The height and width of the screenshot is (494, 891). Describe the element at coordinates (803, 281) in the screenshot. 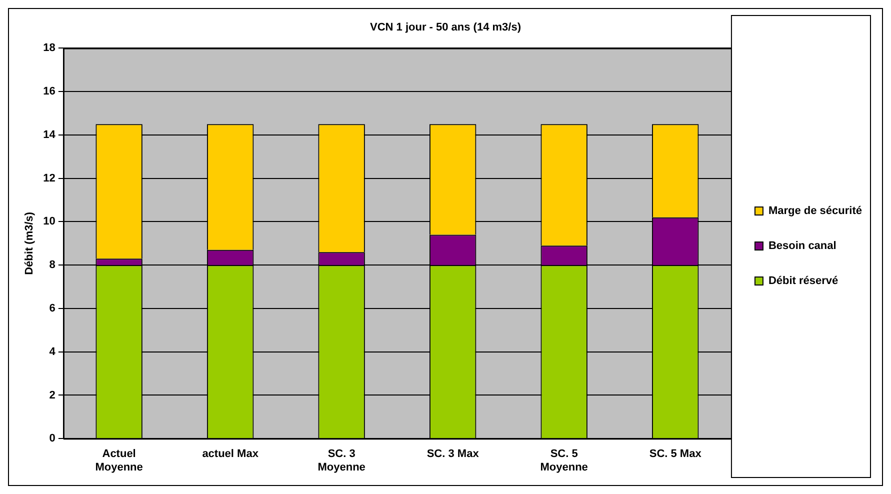

I see `legend-label: Débit réservé` at that location.